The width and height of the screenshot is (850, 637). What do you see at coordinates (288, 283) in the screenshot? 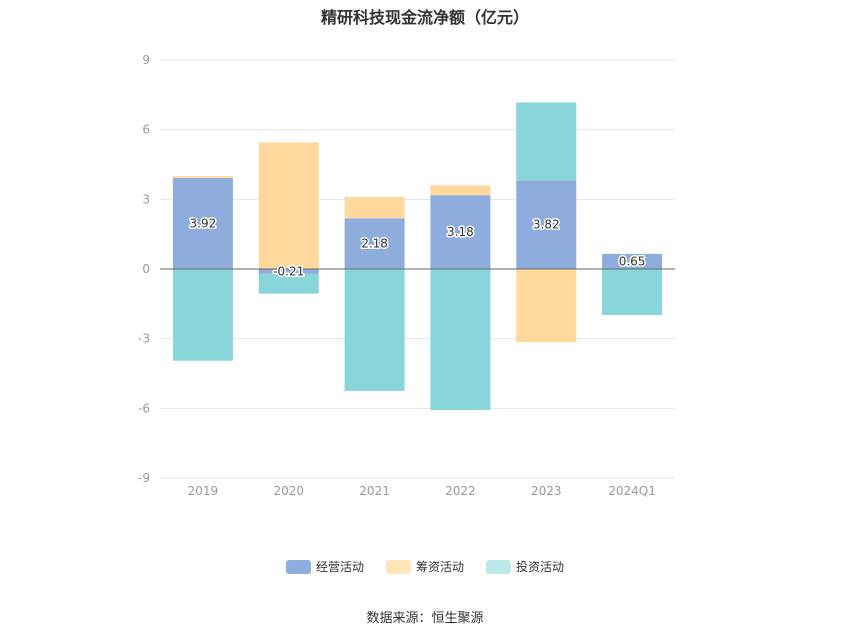
I see `bar-2020-投资活动` at bounding box center [288, 283].